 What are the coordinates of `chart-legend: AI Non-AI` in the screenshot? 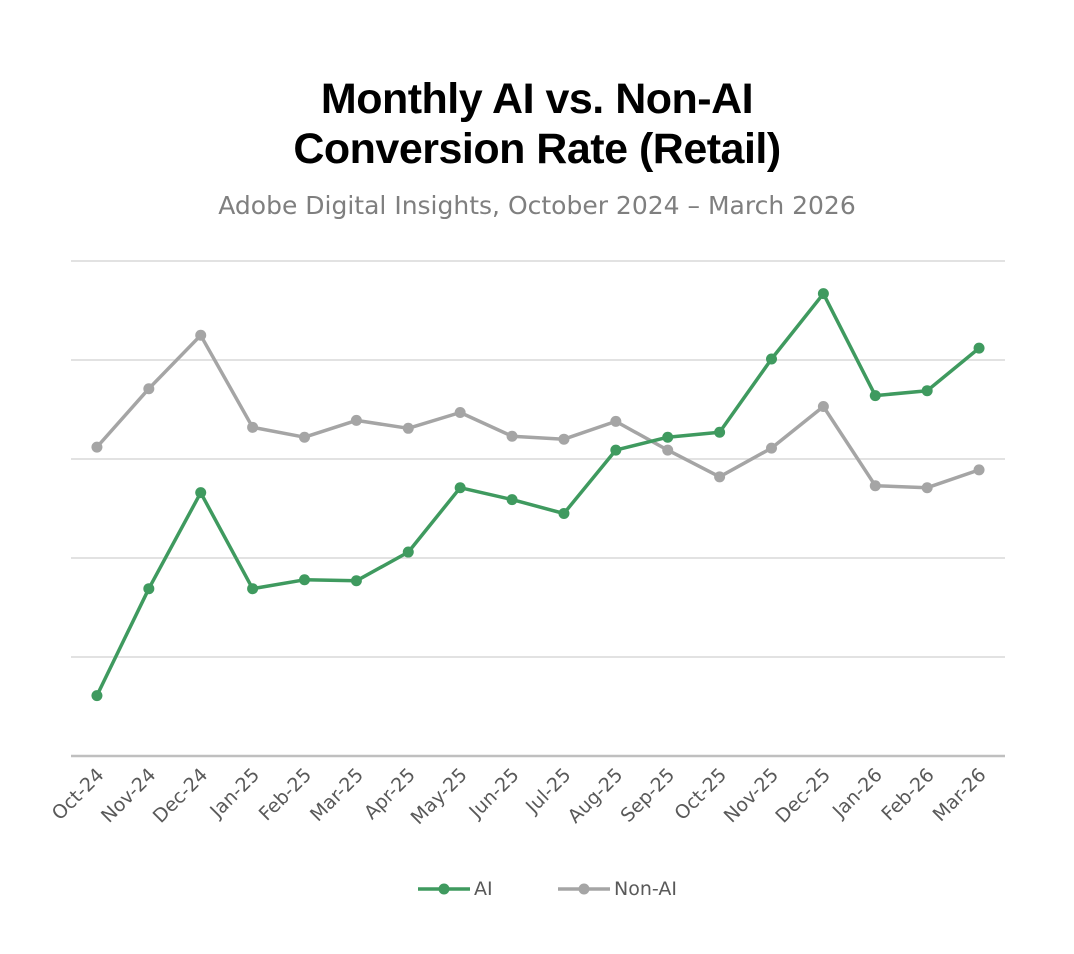 It's located at (537, 889).